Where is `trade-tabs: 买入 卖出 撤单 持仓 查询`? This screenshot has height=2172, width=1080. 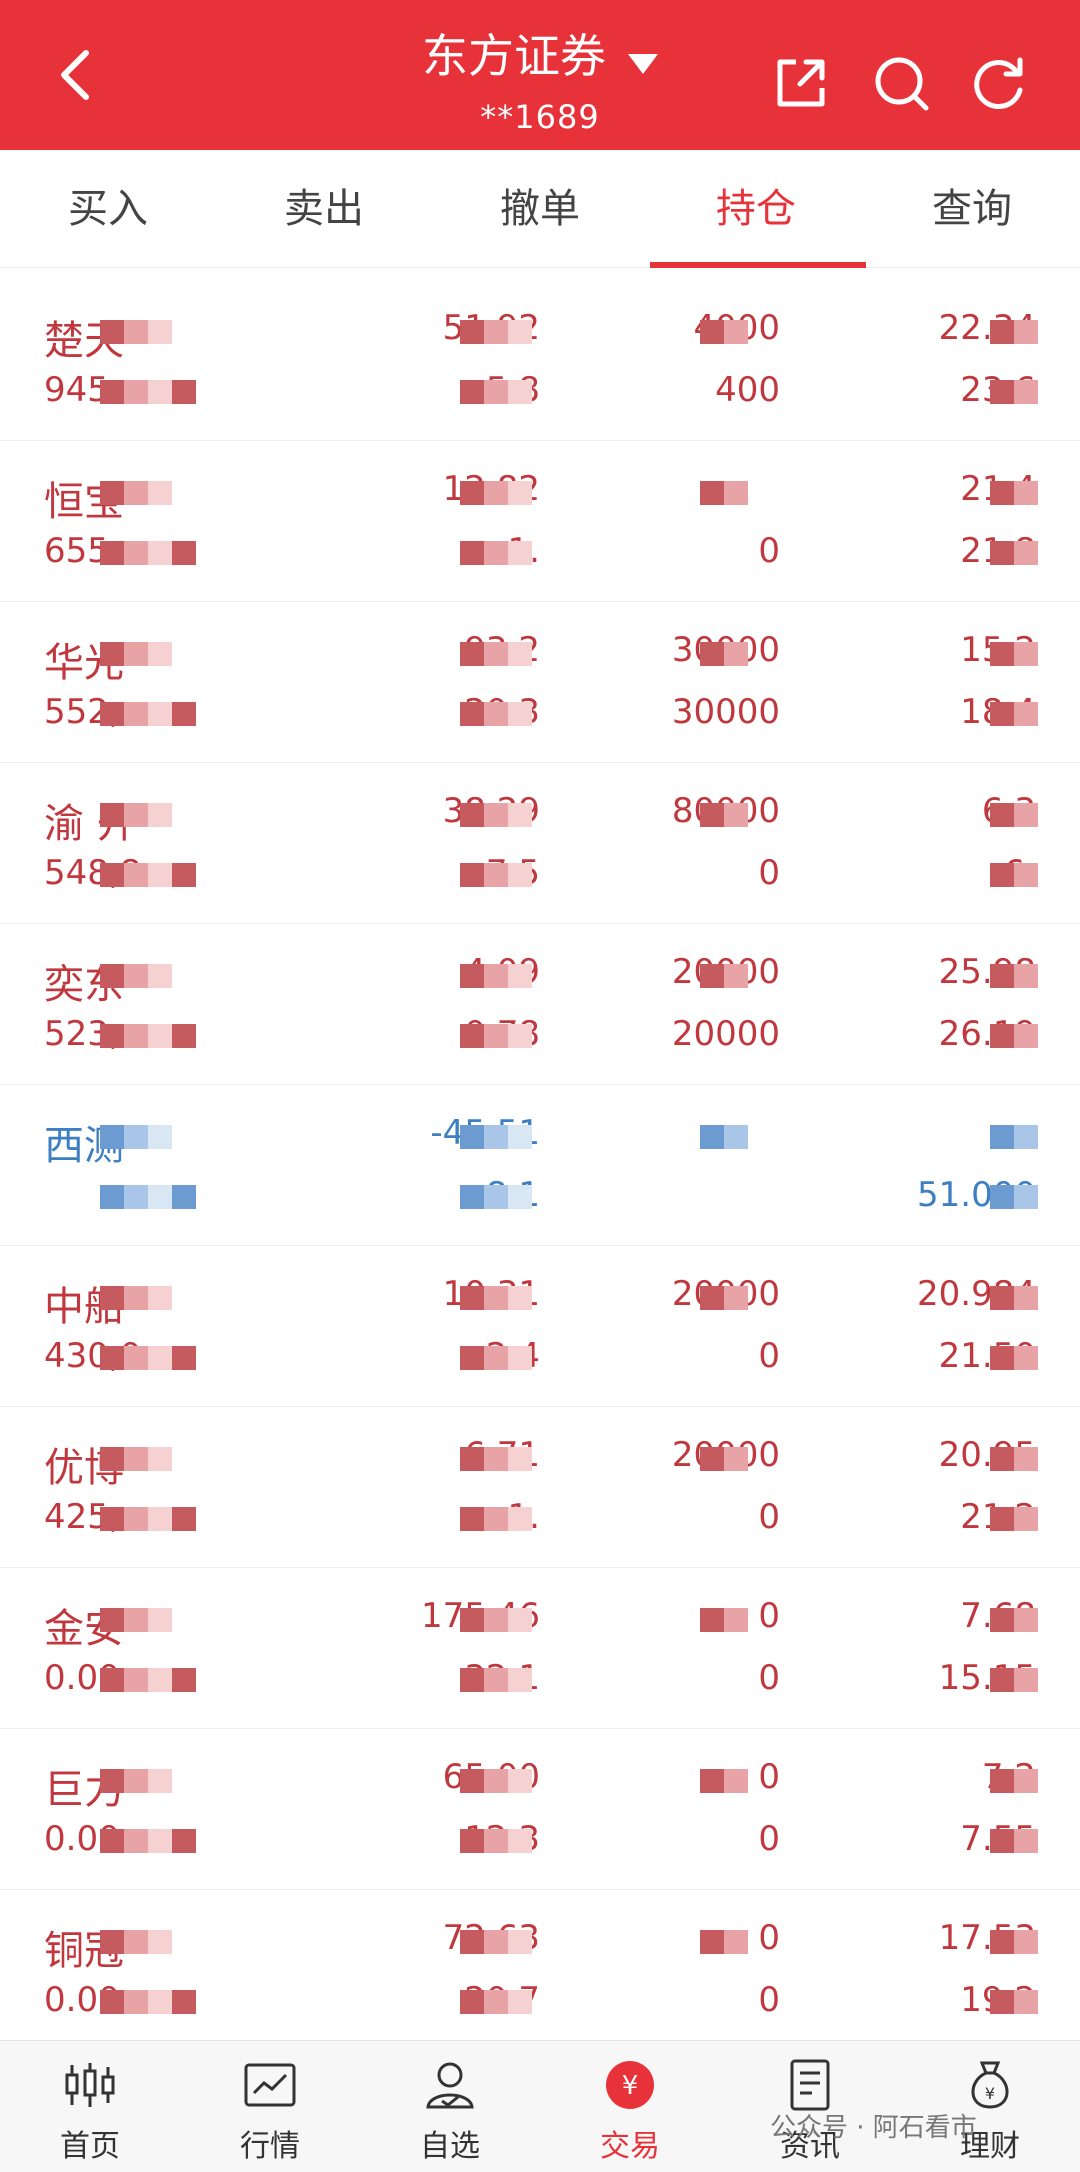
trade-tabs: 买入 卖出 撤单 持仓 查询 is located at coordinates (540, 209).